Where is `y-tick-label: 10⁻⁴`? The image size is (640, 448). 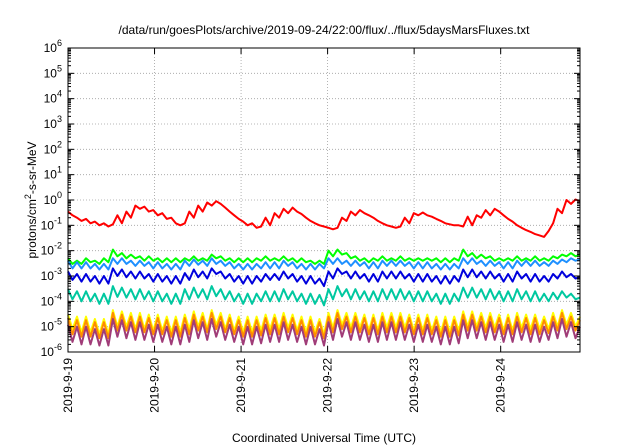 y-tick-label: 10⁻⁴ is located at coordinates (51, 299).